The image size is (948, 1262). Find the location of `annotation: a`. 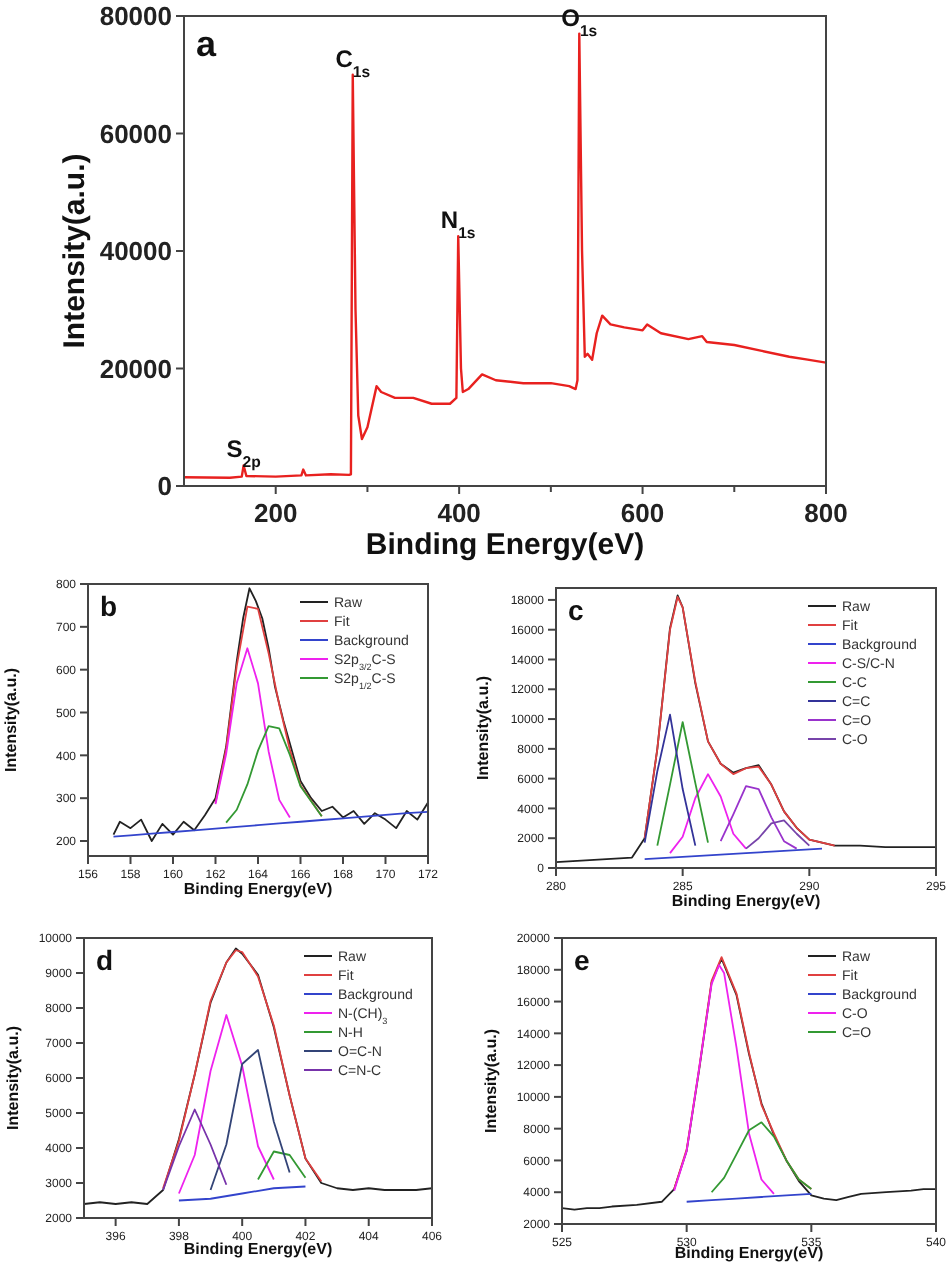

annotation: a is located at coordinates (207, 44).